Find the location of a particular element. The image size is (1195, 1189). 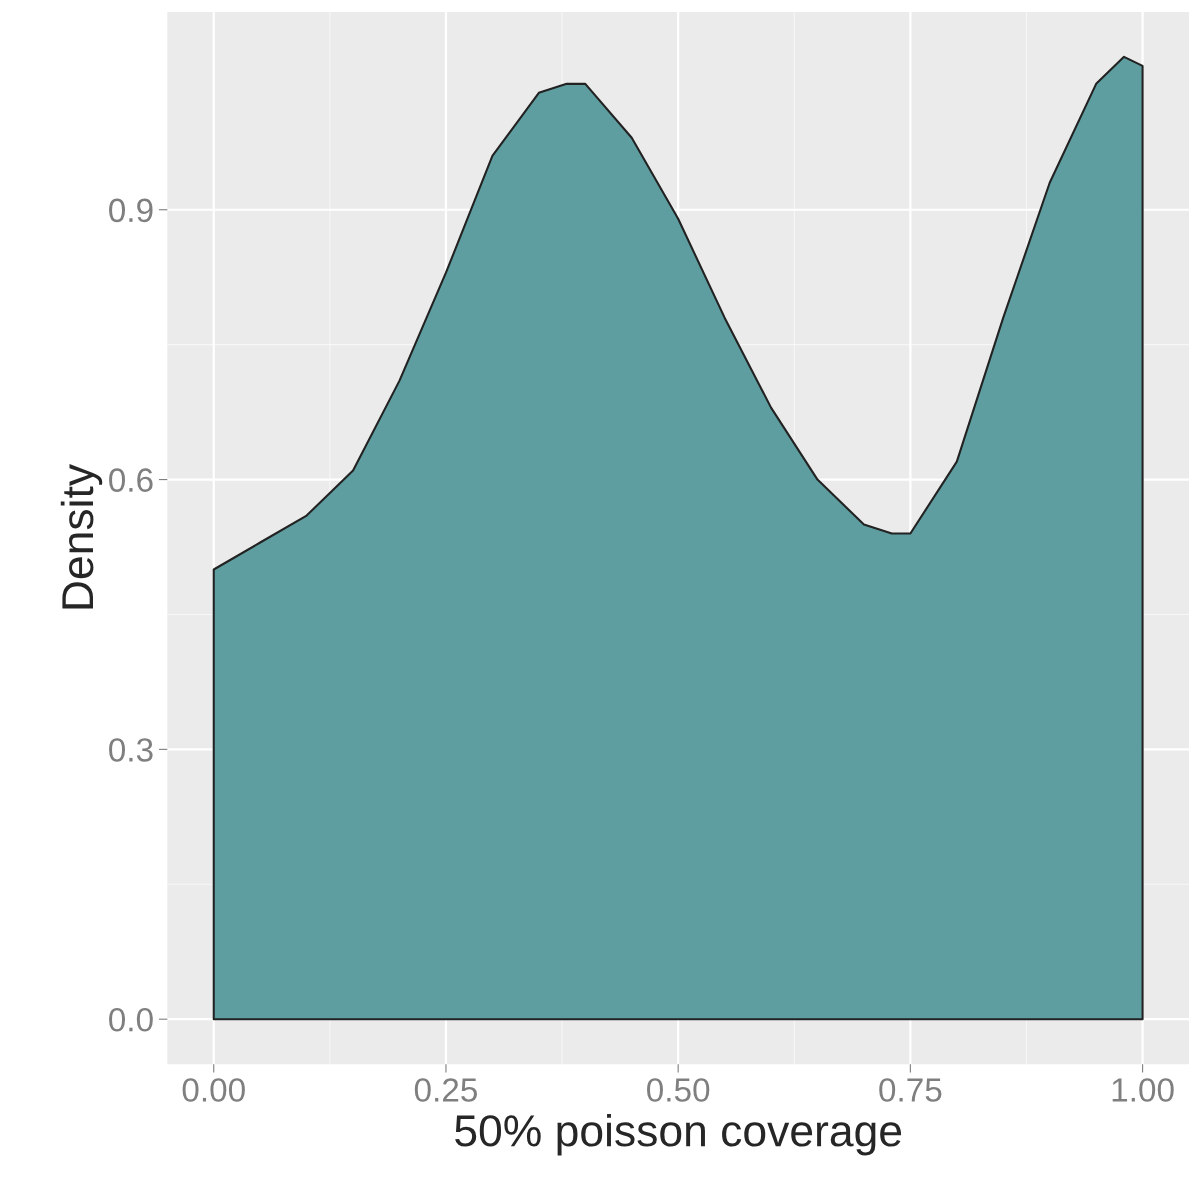

y-tick-label: 0.6 is located at coordinates (131, 480).